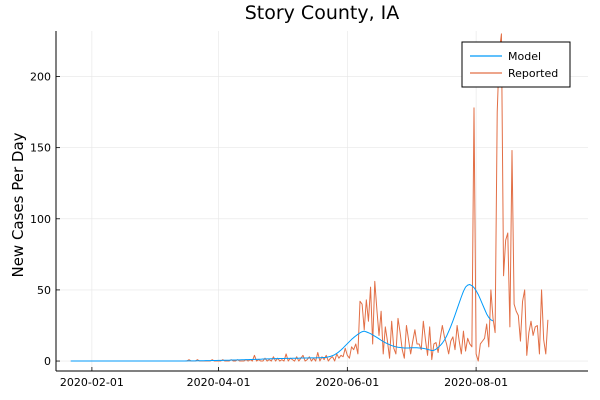 The image size is (600, 400). What do you see at coordinates (40, 77) in the screenshot?
I see `y-tick-label: 200` at bounding box center [40, 77].